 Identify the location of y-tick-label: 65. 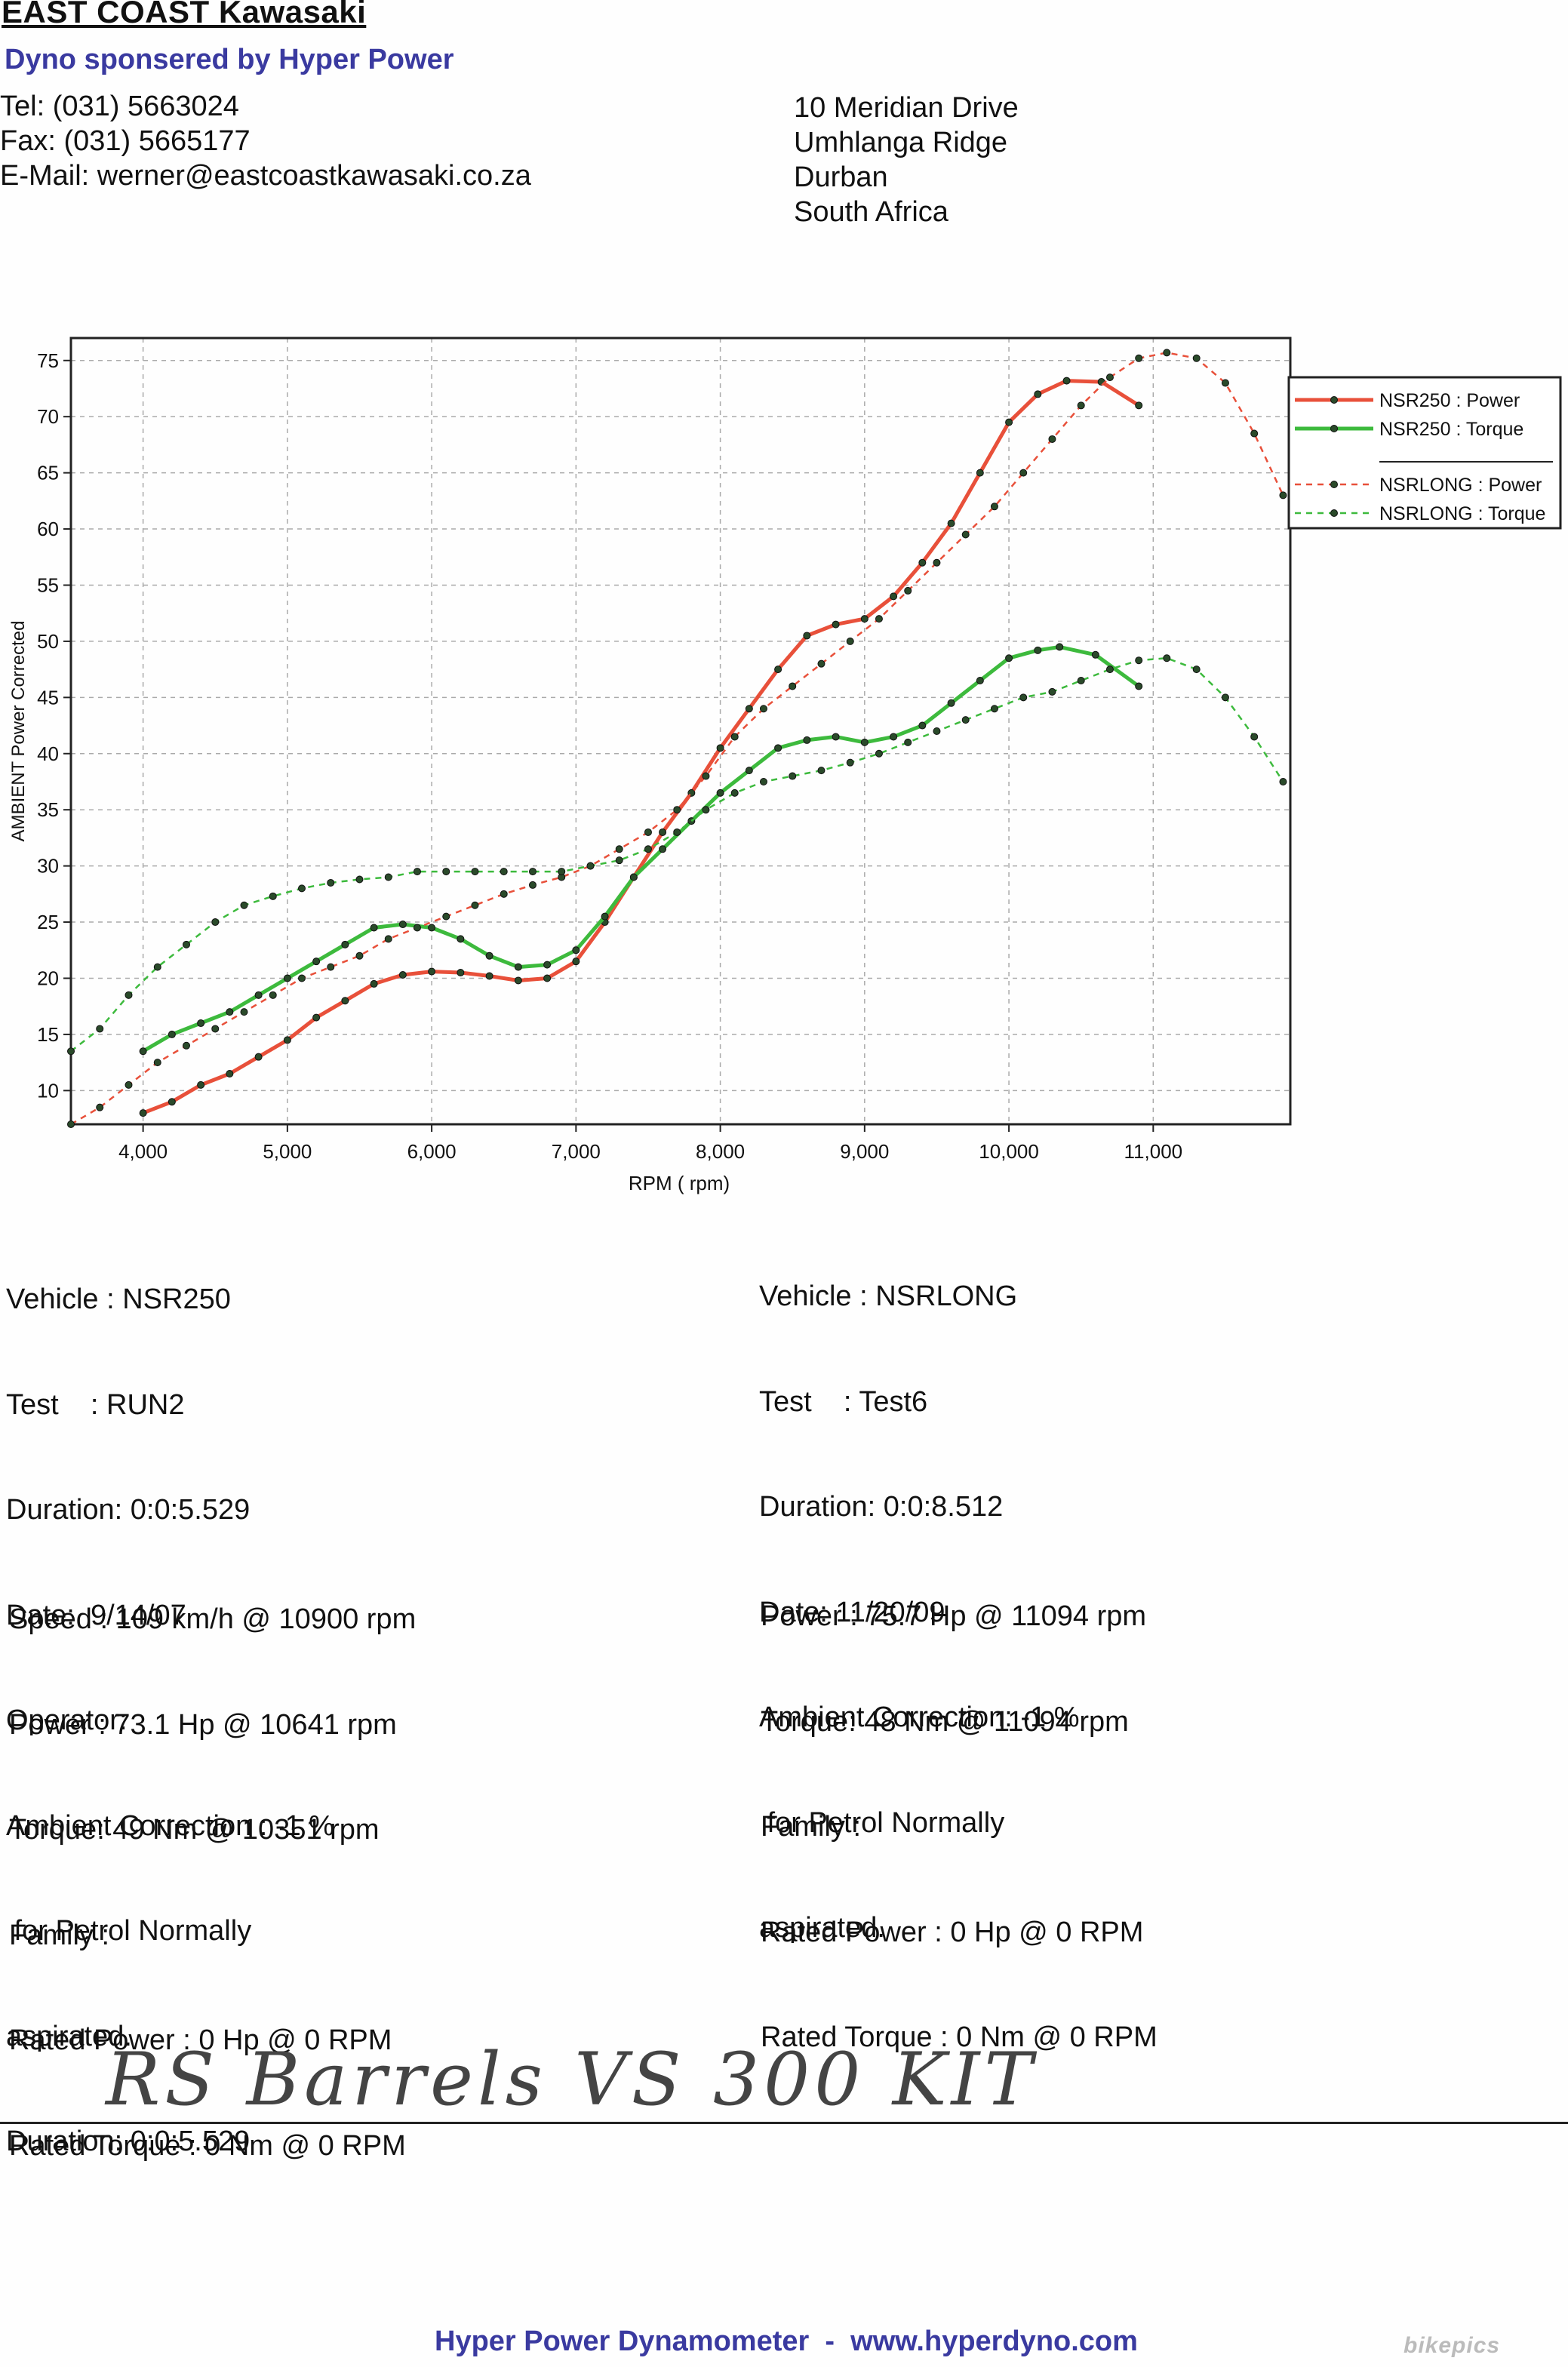
(48, 473).